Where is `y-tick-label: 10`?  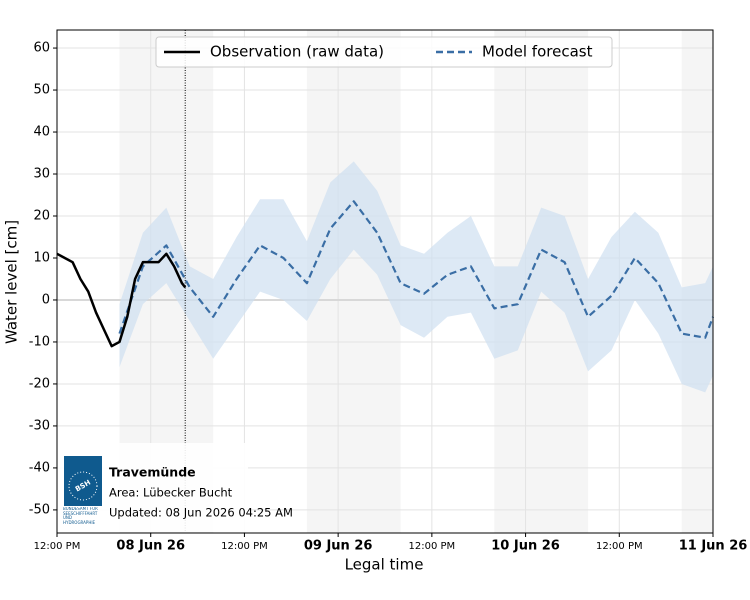
y-tick-label: 10 is located at coordinates (41, 257).